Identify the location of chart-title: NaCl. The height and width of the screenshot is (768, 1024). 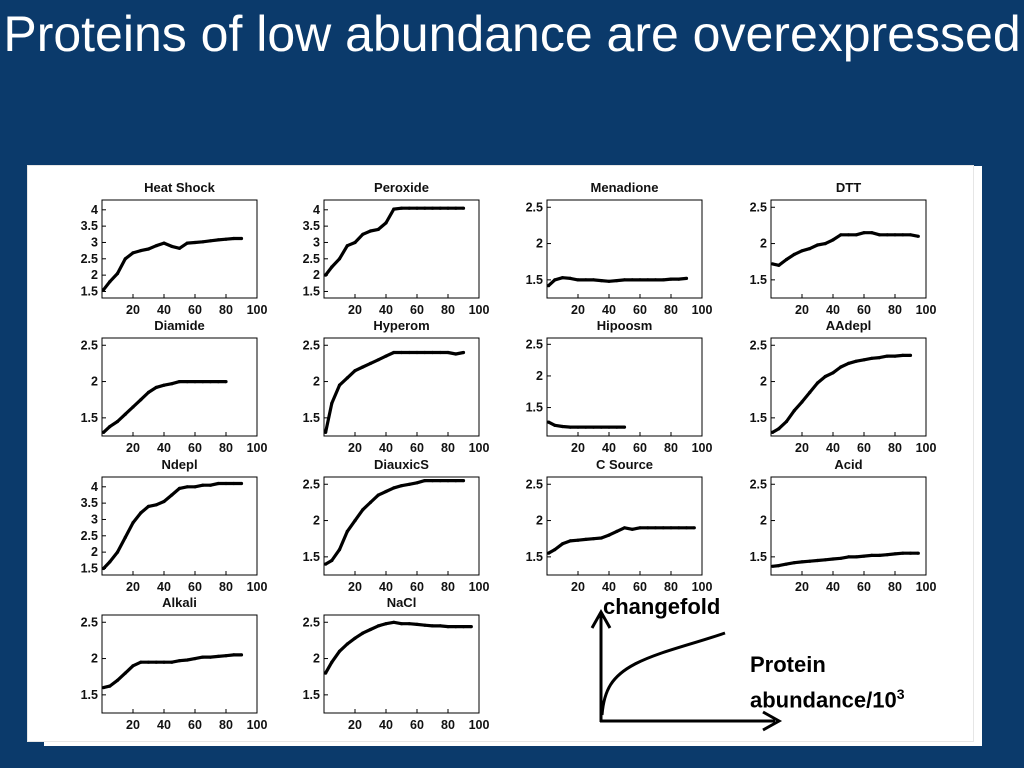
(402, 602).